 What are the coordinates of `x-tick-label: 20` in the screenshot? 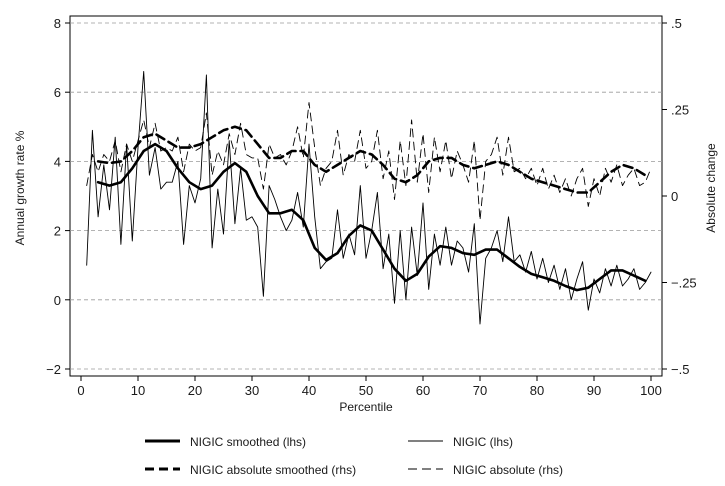 It's located at (195, 390).